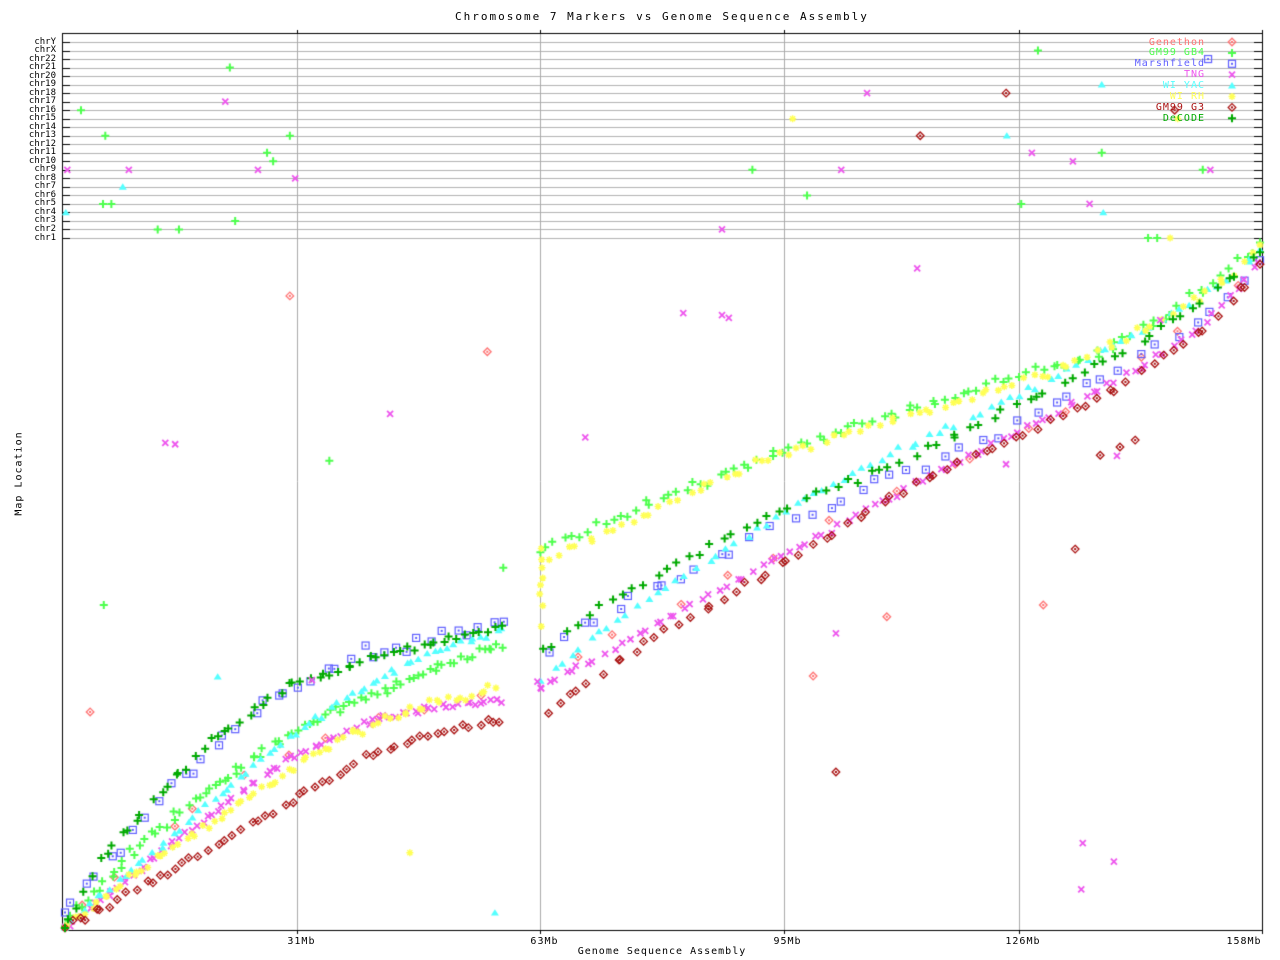 The width and height of the screenshot is (1280, 960). I want to click on chromosome-label-chrX: chrX, so click(45, 50).